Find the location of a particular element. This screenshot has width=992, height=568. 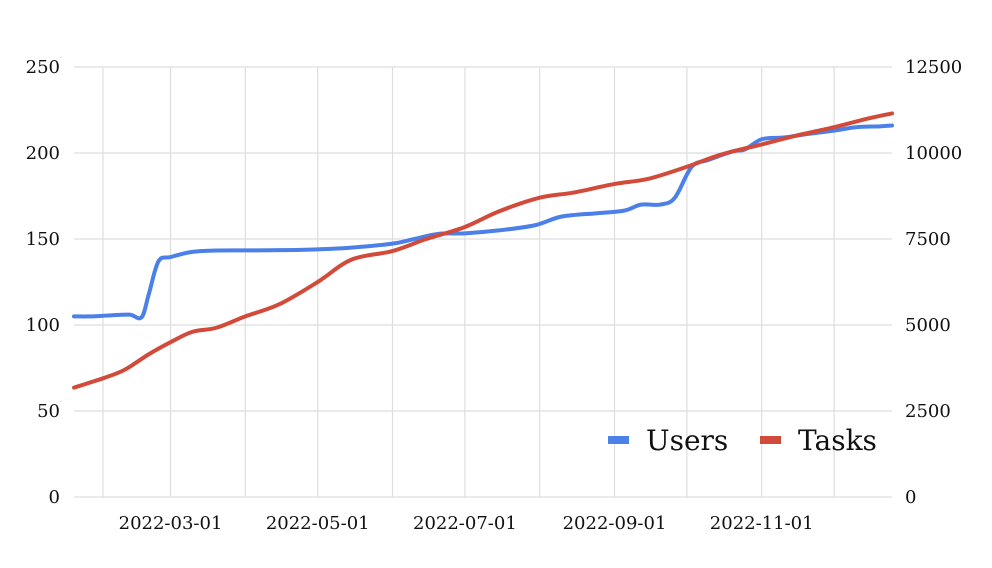

right-y-tick-label: 2500 is located at coordinates (928, 411).